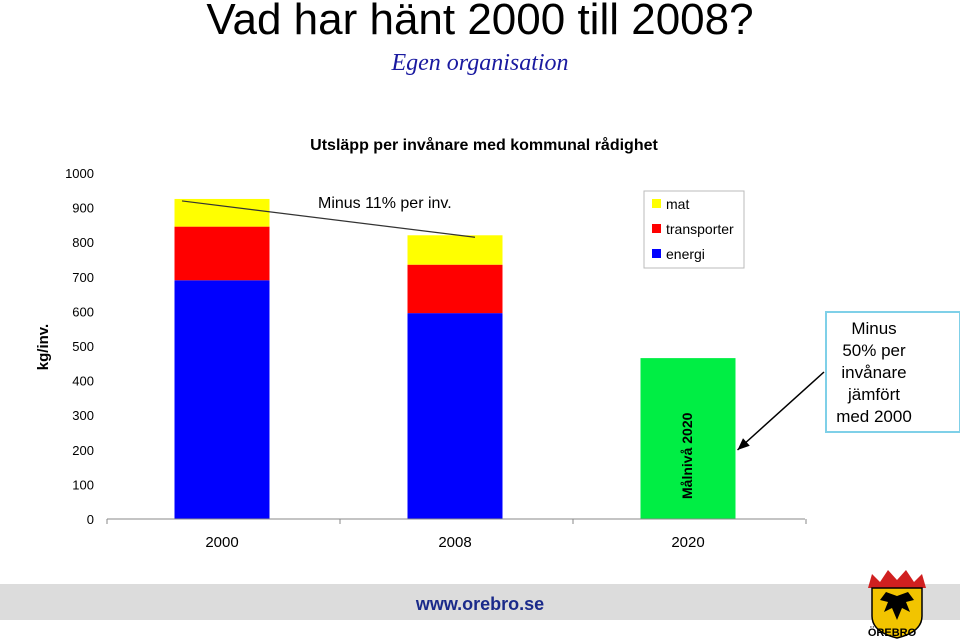 Image resolution: width=960 pixels, height=642 pixels. I want to click on legend-label-energi: energi, so click(685, 254).